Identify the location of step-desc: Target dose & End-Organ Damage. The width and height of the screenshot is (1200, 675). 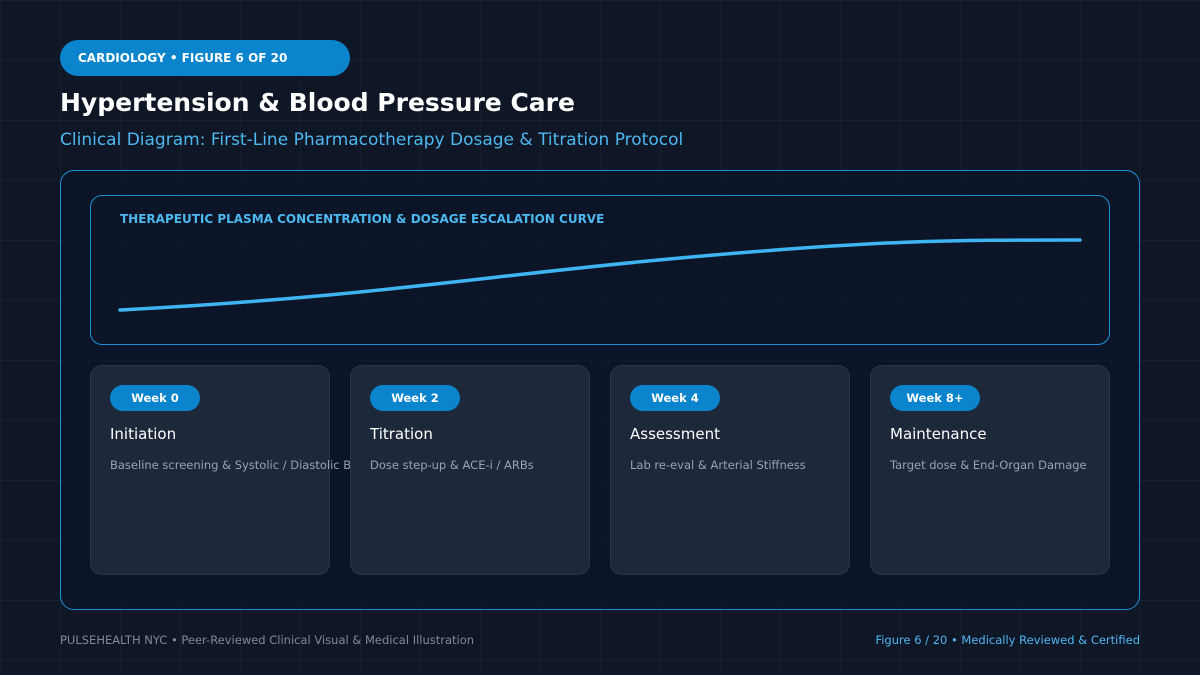
(988, 465).